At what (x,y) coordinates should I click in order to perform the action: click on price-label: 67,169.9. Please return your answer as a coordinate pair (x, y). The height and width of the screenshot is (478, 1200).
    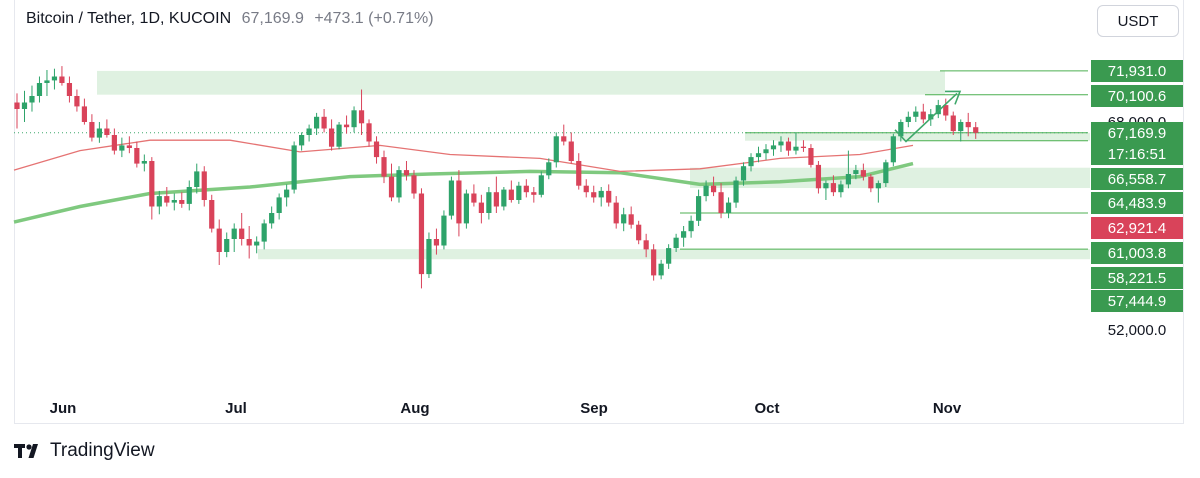
    Looking at the image, I should click on (1137, 133).